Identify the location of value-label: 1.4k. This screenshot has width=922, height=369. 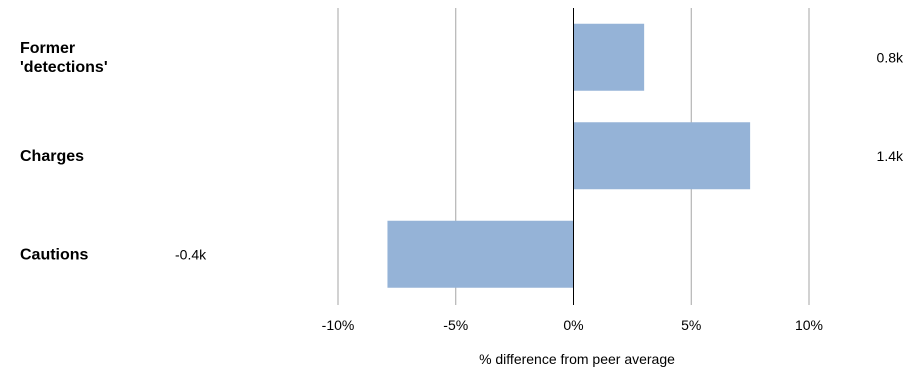
(890, 156).